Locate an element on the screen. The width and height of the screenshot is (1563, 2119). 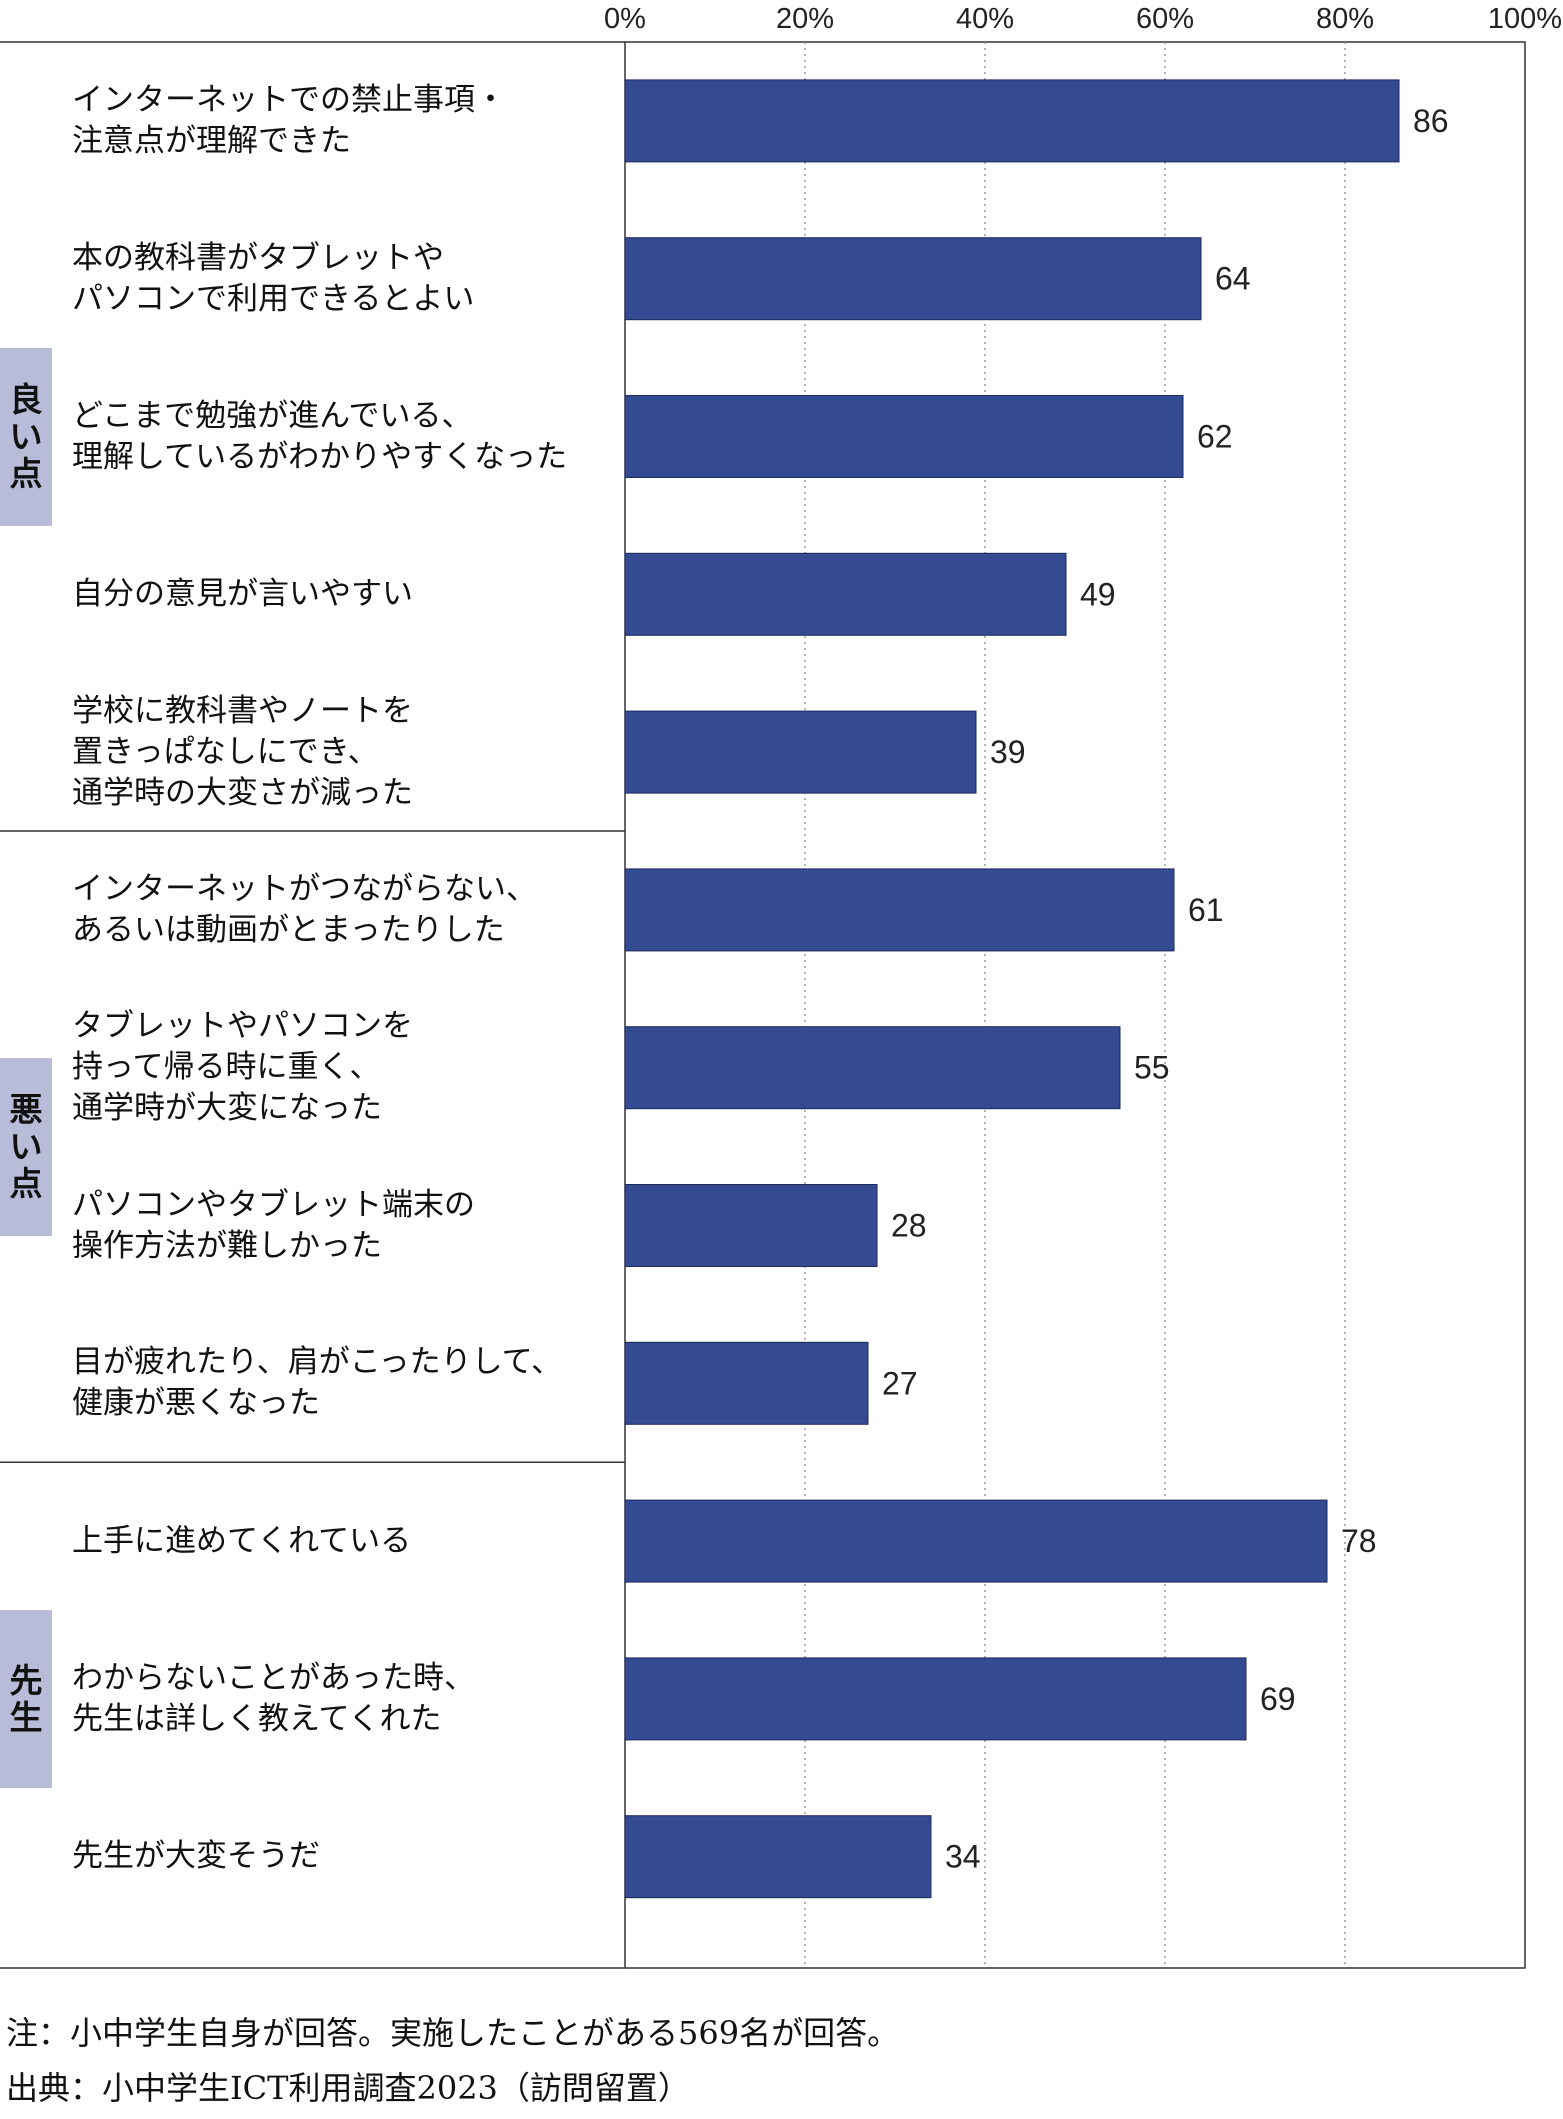
bar-value-label: 27 is located at coordinates (900, 1383).